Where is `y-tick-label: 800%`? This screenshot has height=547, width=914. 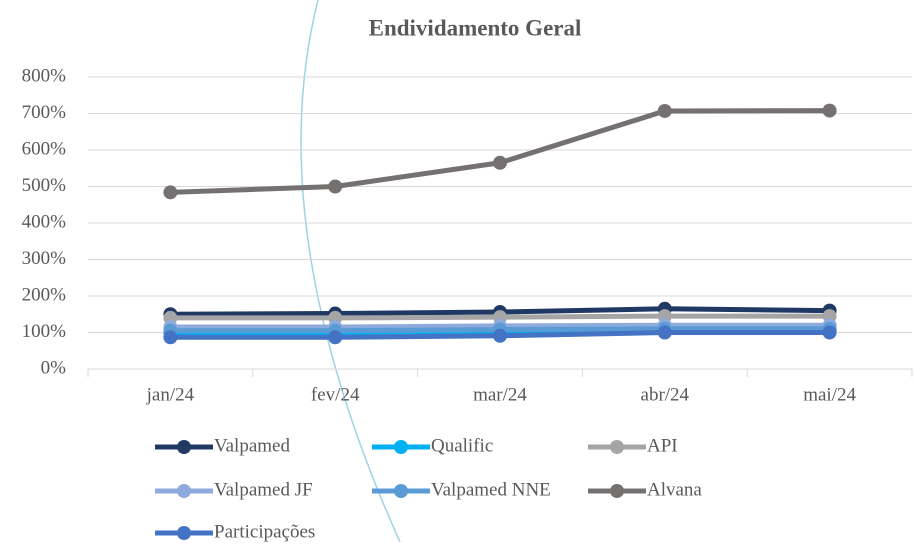
y-tick-label: 800% is located at coordinates (44, 75).